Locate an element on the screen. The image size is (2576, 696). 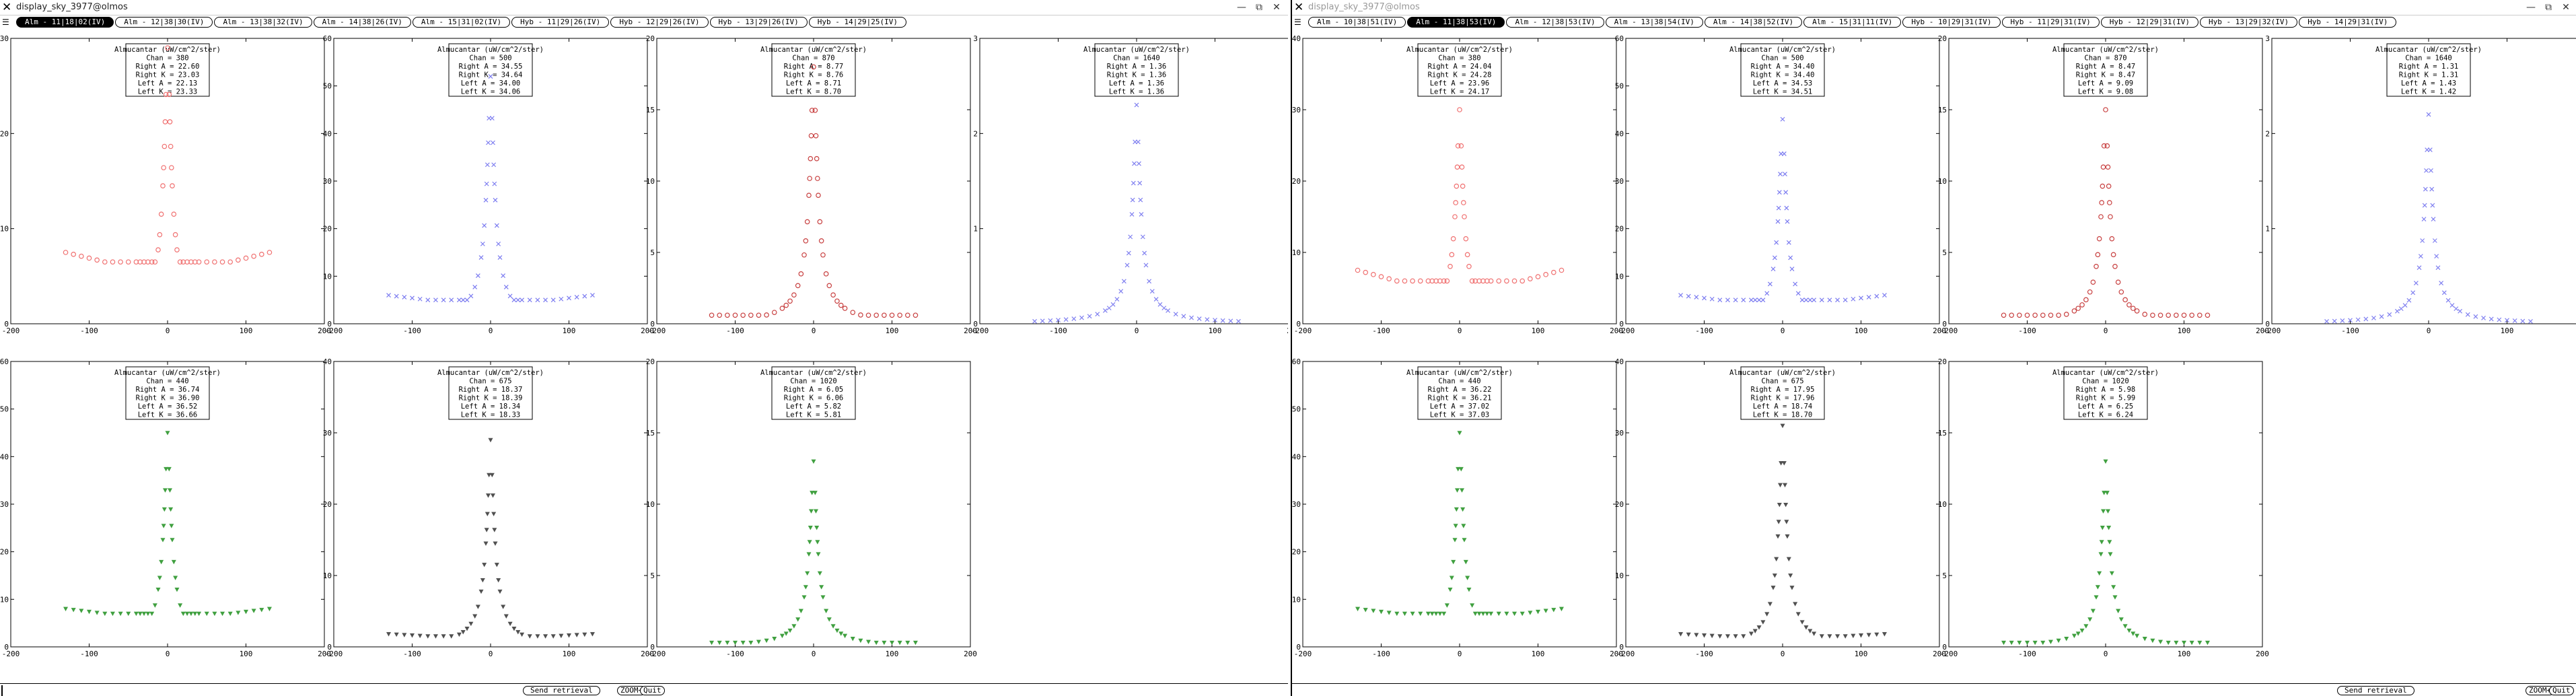
tab-hyb-2: Hyb - 12|29|26(IV) is located at coordinates (659, 22).